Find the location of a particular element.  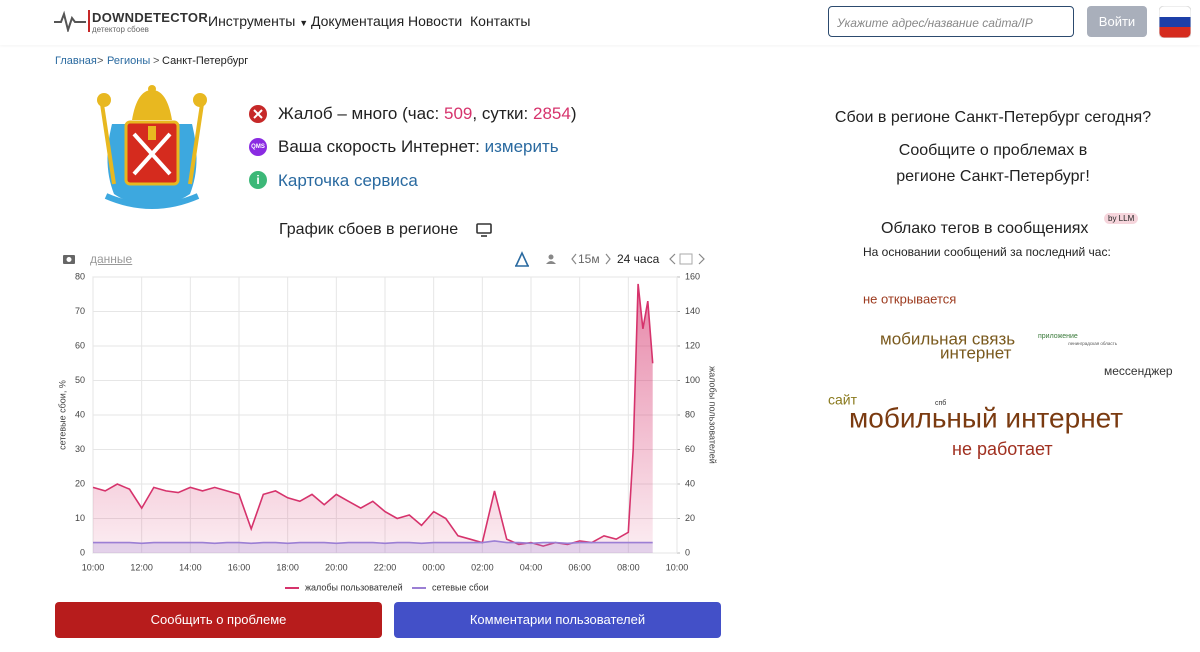

region-question: Сбои в регионе Санкт-Петербург сегодня? is located at coordinates (993, 117).